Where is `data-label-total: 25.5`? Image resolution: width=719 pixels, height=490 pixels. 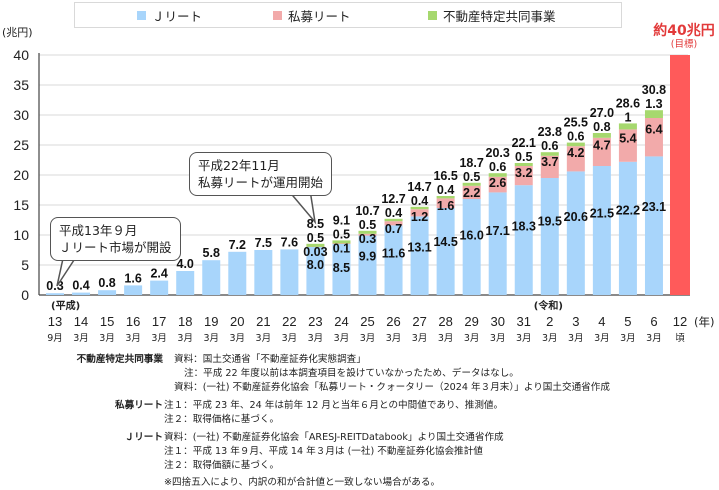 data-label-total: 25.5 is located at coordinates (576, 123).